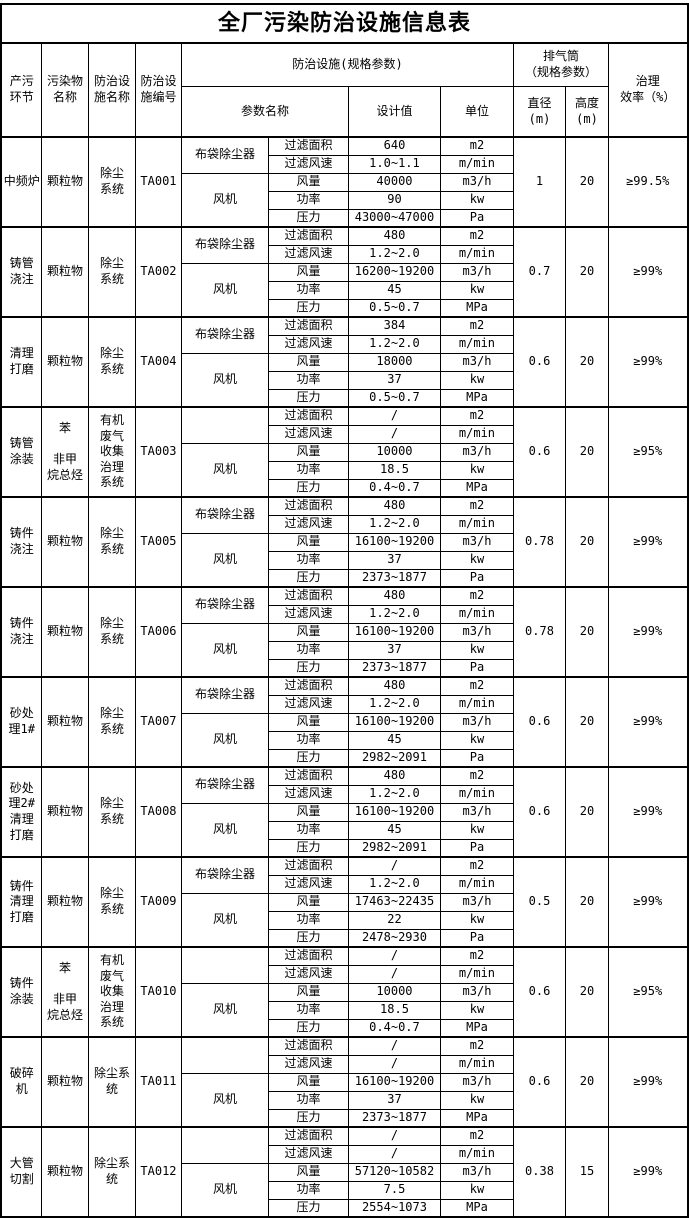 The image size is (689, 1218). What do you see at coordinates (344, 920) in the screenshot?
I see `table-row: 功率 22 kw` at bounding box center [344, 920].